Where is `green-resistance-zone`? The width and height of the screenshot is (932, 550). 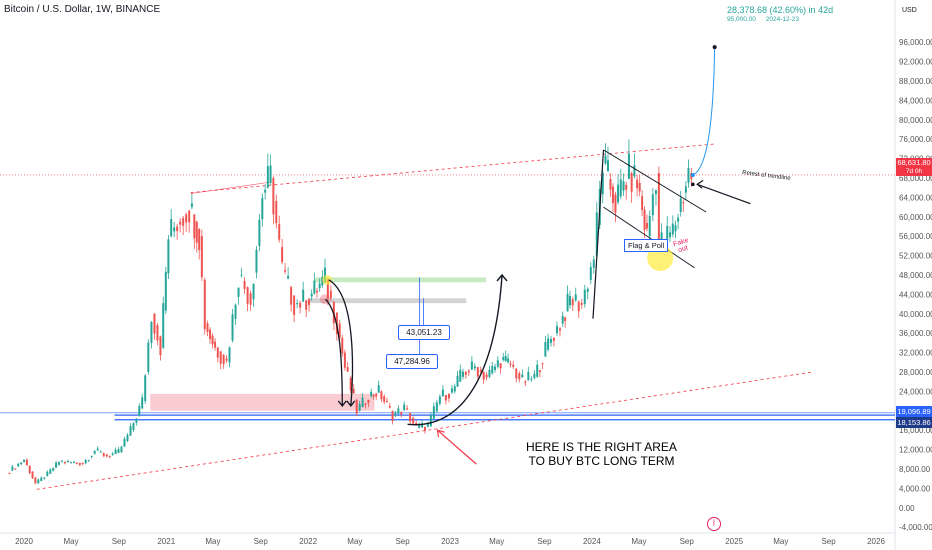
green-resistance-zone is located at coordinates (401, 280).